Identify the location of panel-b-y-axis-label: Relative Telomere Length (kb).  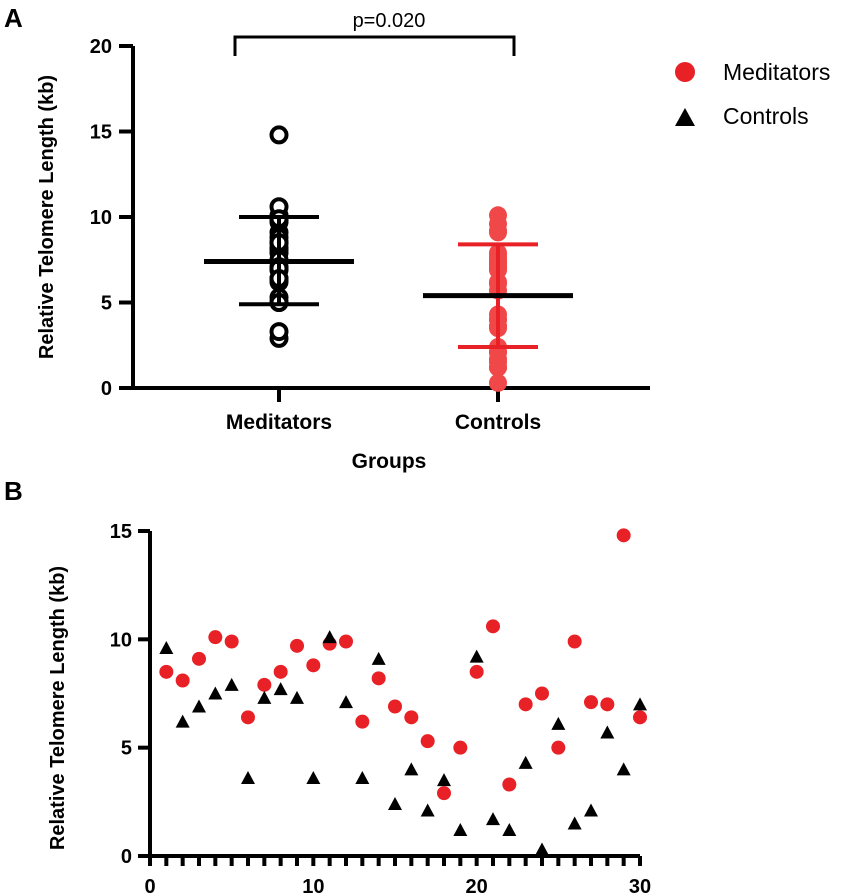
(58, 708).